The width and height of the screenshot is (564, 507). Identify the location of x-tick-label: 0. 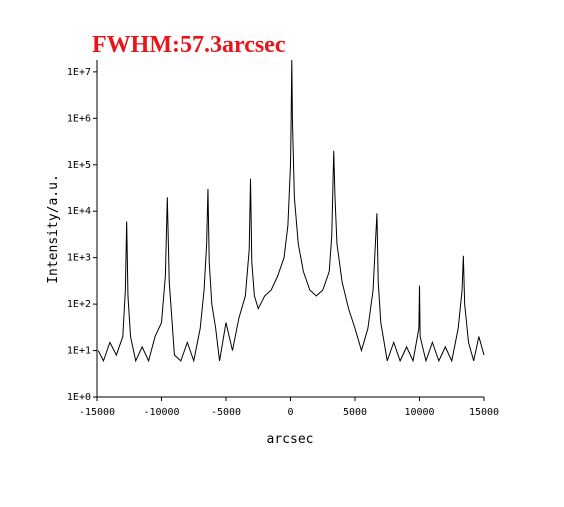
(290, 412).